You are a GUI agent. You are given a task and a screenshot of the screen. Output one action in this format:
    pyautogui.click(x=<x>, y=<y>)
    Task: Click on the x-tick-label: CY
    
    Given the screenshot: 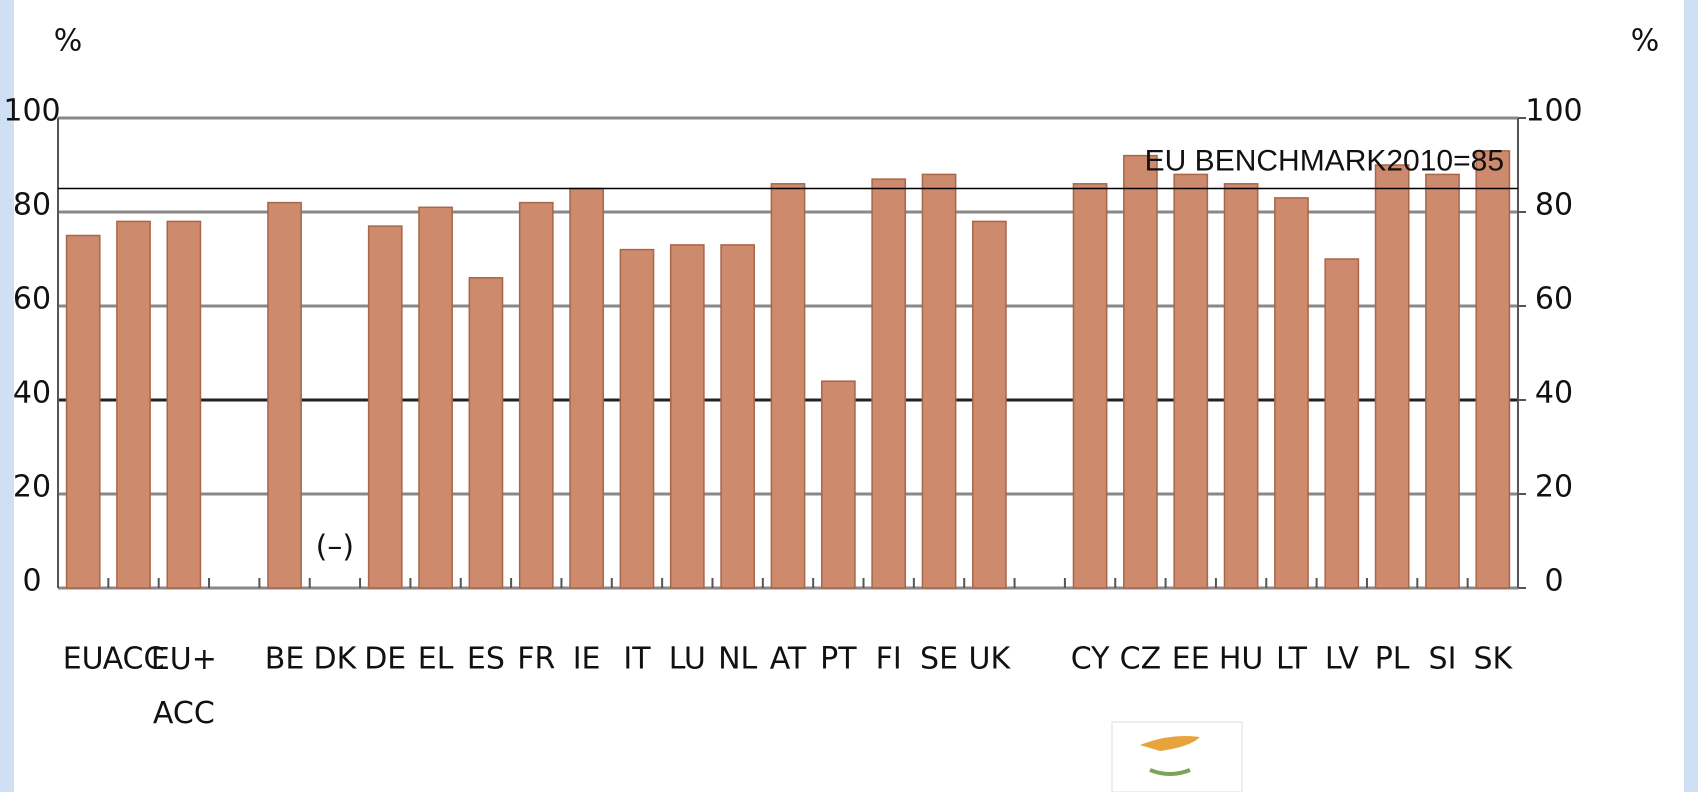 What is the action you would take?
    pyautogui.click(x=1090, y=659)
    